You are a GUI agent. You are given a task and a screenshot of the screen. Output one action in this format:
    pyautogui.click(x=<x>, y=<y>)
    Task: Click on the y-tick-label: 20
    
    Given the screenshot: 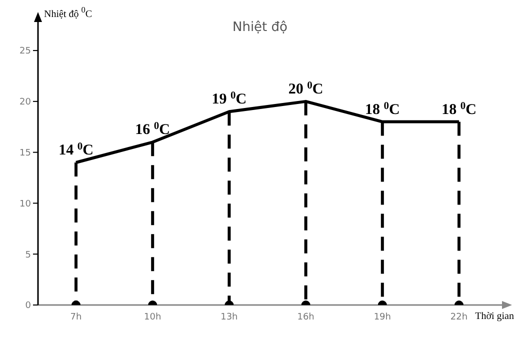 What is the action you would take?
    pyautogui.click(x=26, y=103)
    